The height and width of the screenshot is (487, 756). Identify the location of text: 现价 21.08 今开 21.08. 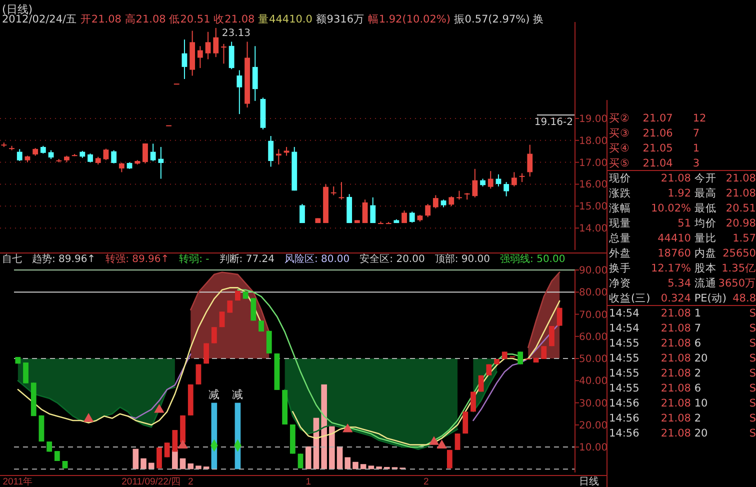
(682, 178).